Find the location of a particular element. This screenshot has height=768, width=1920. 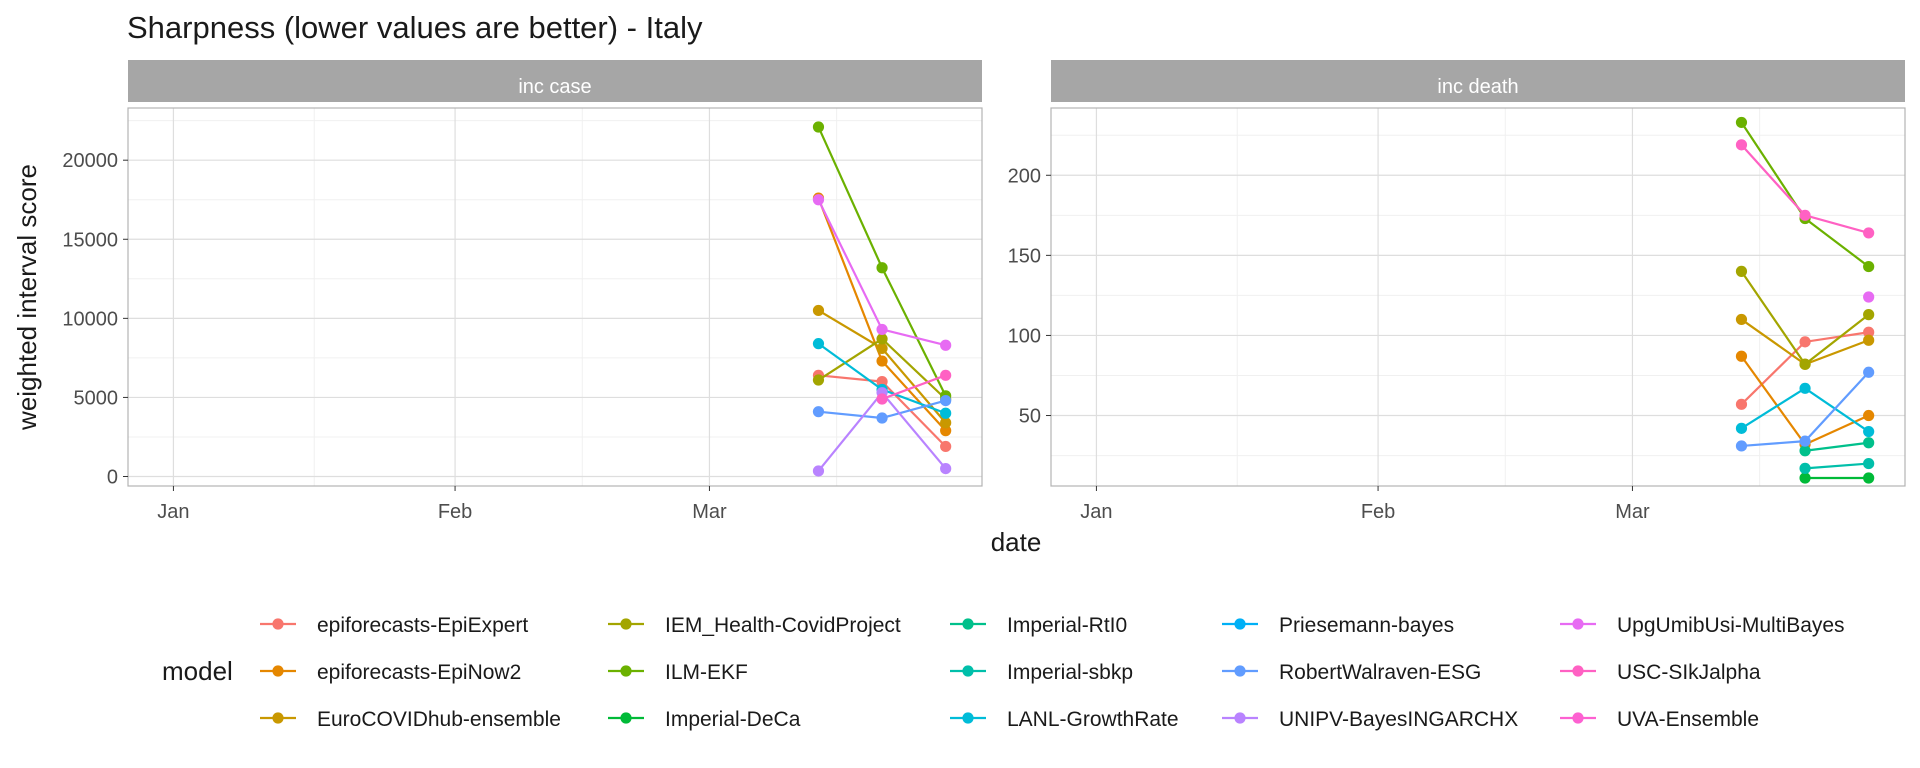

legend-label: UVA-Ensemble is located at coordinates (1688, 719).